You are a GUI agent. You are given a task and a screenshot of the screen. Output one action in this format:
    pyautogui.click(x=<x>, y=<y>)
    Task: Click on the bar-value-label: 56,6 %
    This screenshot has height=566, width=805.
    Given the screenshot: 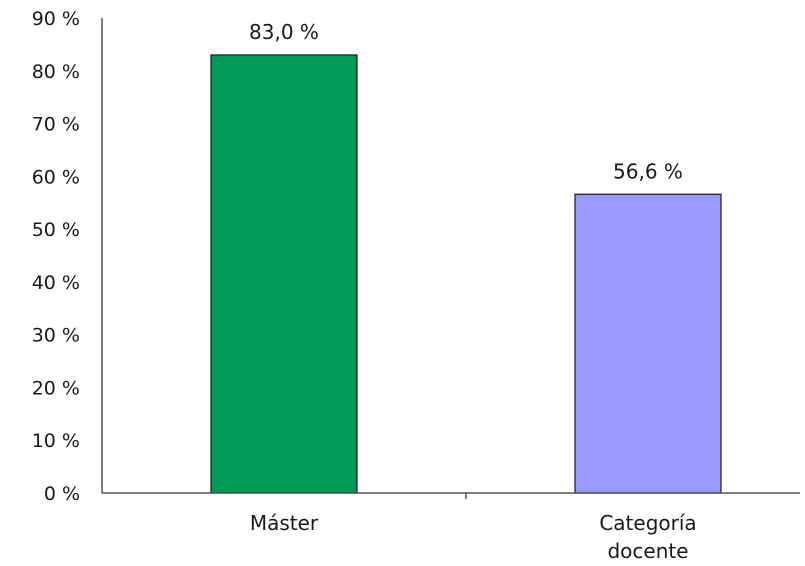 What is the action you would take?
    pyautogui.click(x=648, y=171)
    